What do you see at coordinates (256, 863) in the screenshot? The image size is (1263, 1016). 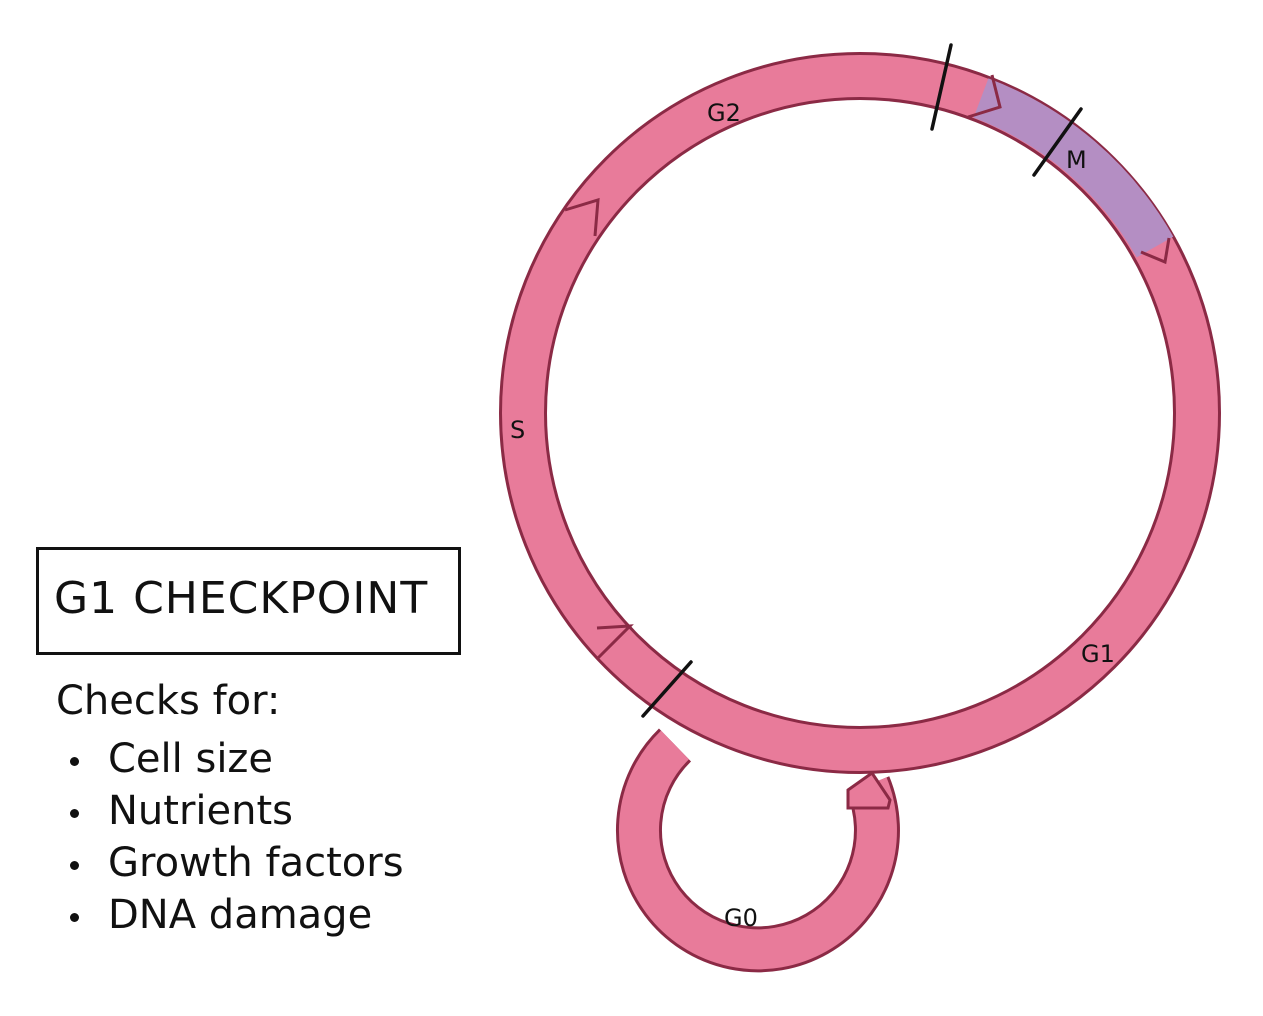 I see `list-item-text: Growth factors` at bounding box center [256, 863].